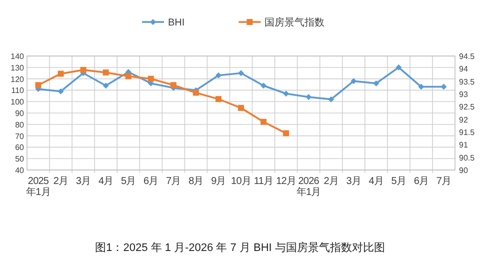  What do you see at coordinates (17, 67) in the screenshot?
I see `y-tick-label: 130` at bounding box center [17, 67].